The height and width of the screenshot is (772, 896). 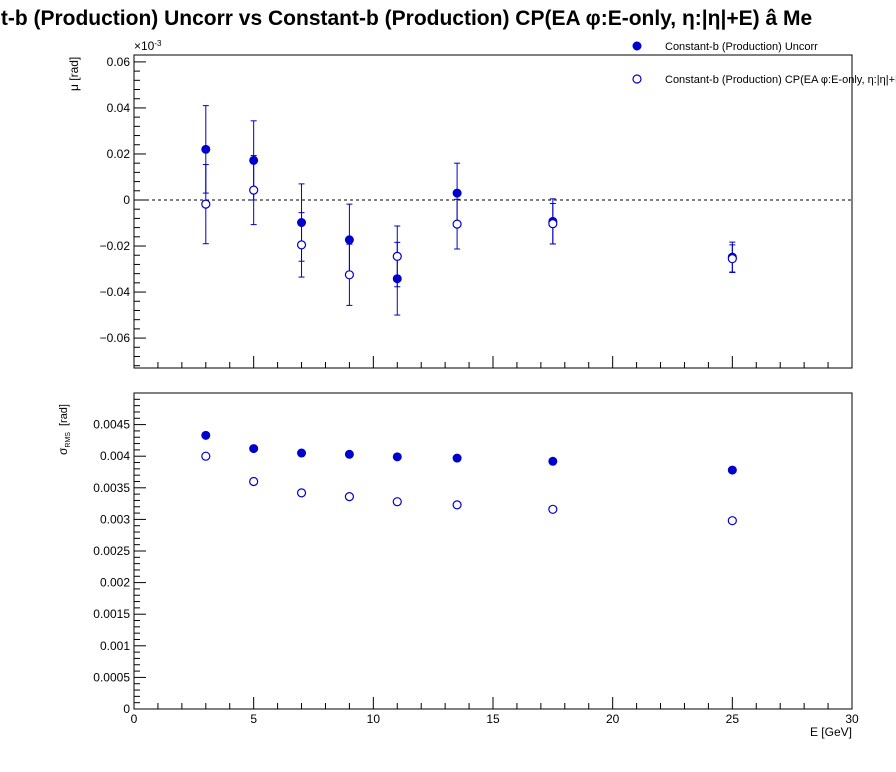 What do you see at coordinates (469, 488) in the screenshot?
I see `bottom-series-cp` at bounding box center [469, 488].